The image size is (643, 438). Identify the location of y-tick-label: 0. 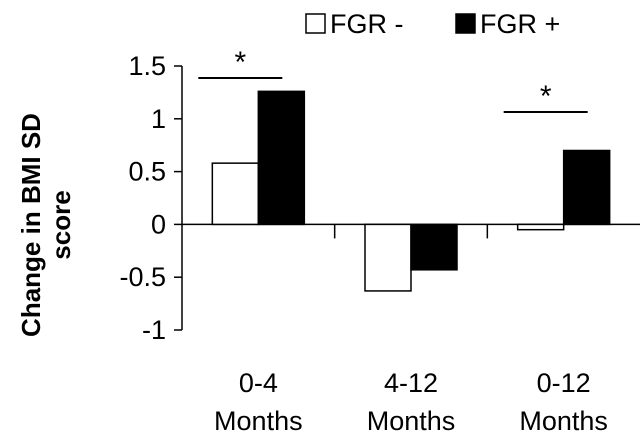
(158, 224).